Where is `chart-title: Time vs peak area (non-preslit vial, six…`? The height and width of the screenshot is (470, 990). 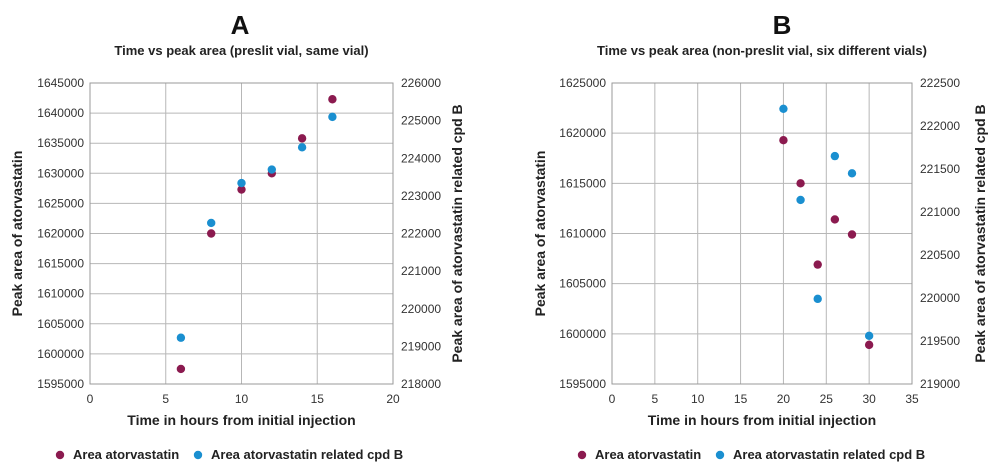 chart-title: Time vs peak area (non-preslit vial, six… is located at coordinates (762, 50).